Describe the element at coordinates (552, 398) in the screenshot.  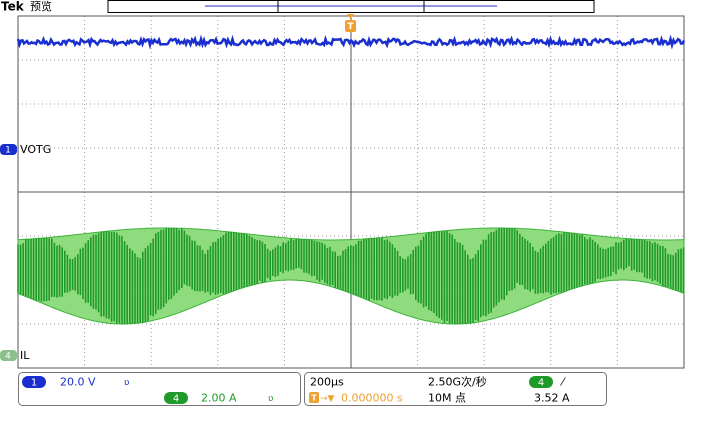
I see `trigger-level: 3.52 A` at that location.